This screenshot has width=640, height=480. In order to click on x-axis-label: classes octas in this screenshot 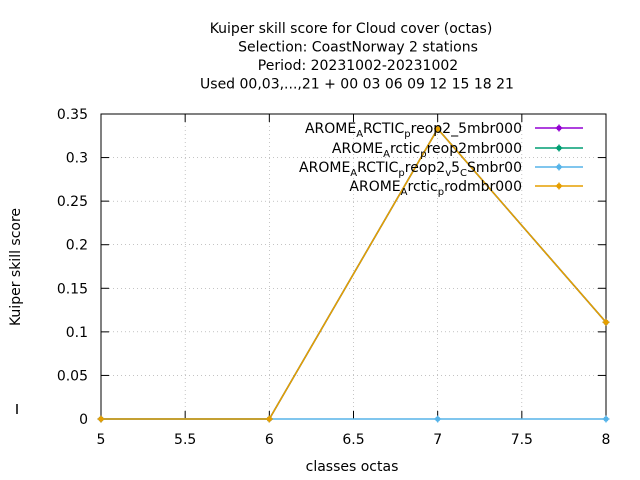, I will do `click(352, 467)`.